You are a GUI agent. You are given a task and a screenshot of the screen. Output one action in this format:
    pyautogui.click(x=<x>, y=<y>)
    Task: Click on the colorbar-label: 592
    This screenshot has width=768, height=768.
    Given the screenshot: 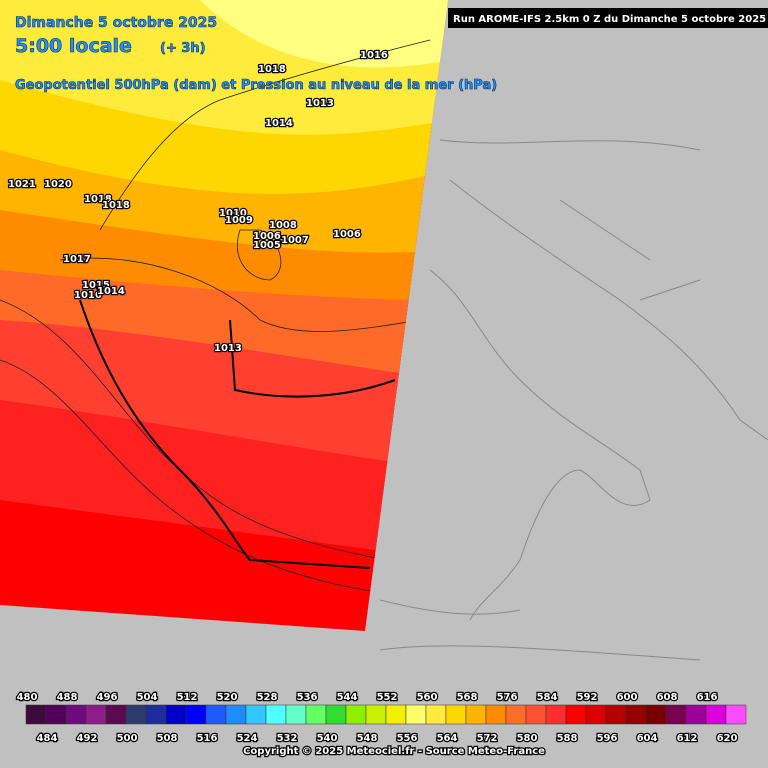 What is the action you would take?
    pyautogui.click(x=587, y=697)
    